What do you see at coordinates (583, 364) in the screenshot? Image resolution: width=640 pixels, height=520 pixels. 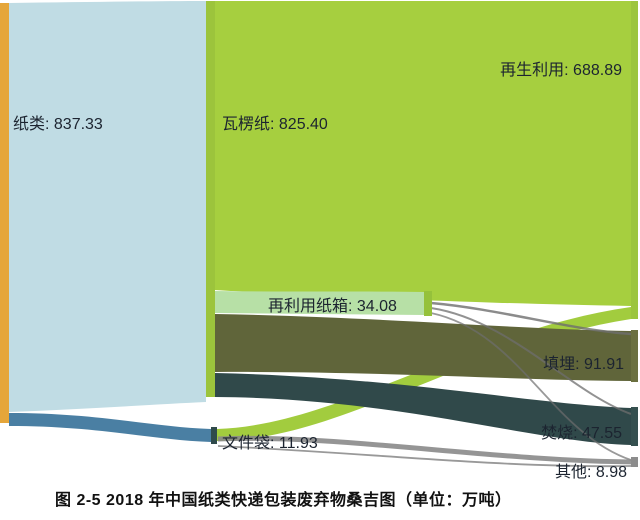 I see `label-landfill: 填埋: 91.91` at bounding box center [583, 364].